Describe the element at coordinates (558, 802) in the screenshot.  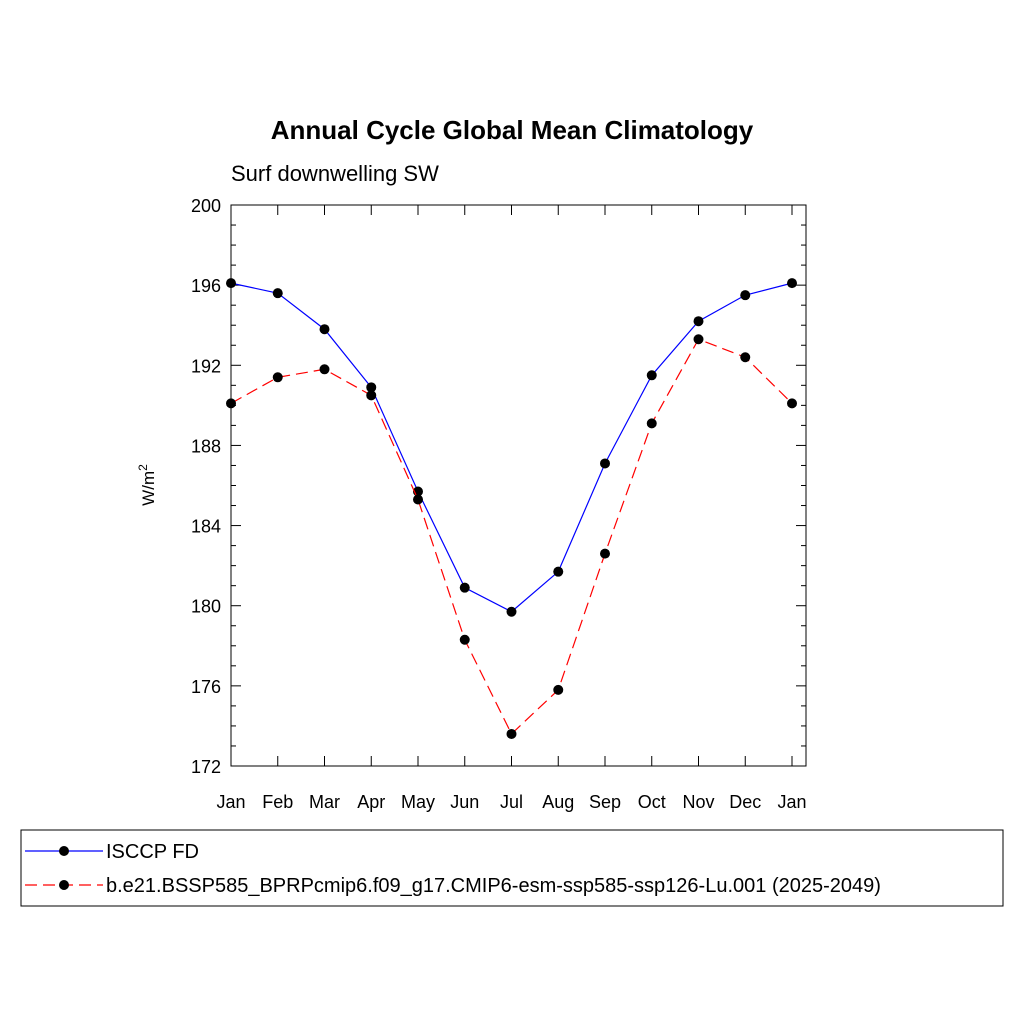
I see `x-tick-label: Aug` at that location.